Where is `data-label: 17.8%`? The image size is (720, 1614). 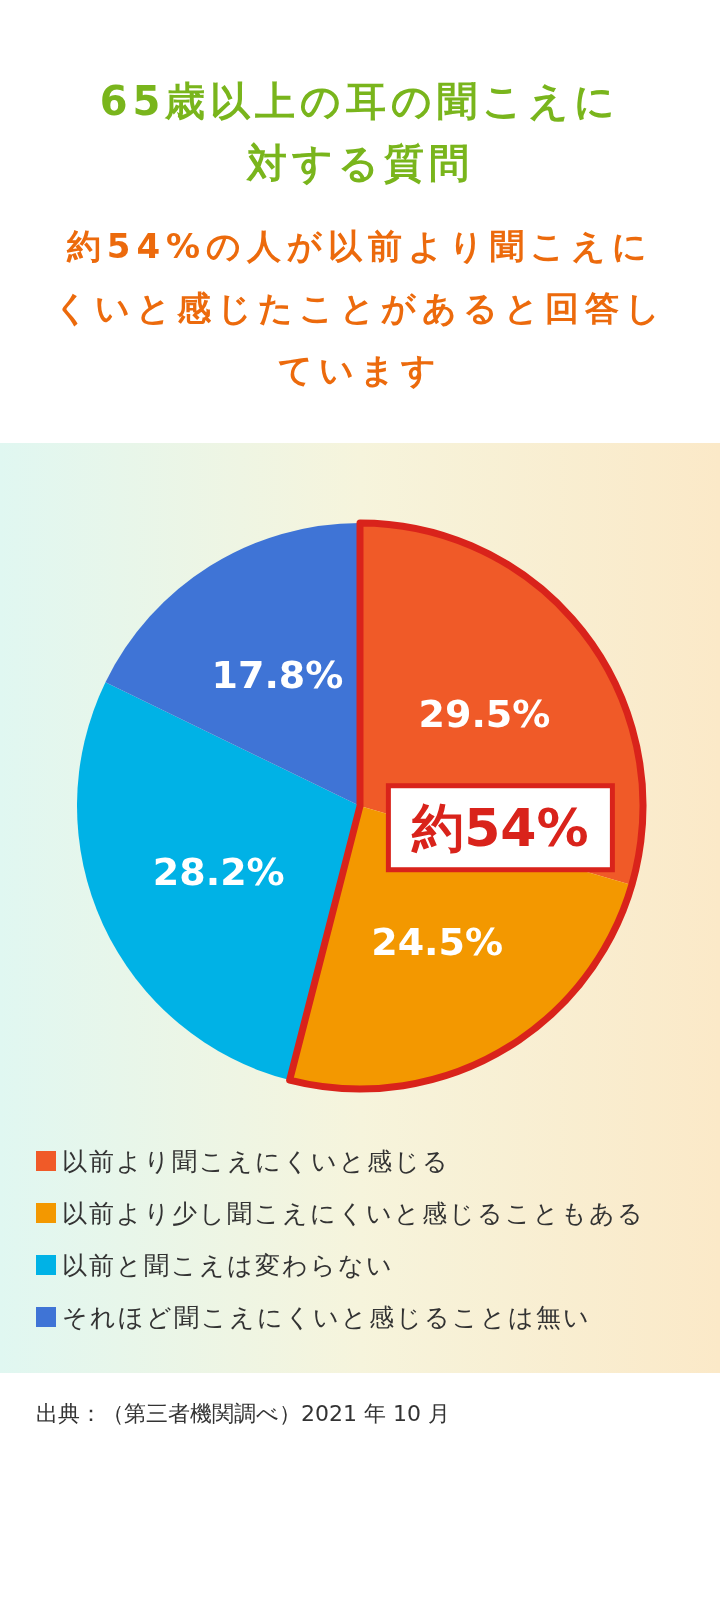
data-label: 17.8% is located at coordinates (277, 675).